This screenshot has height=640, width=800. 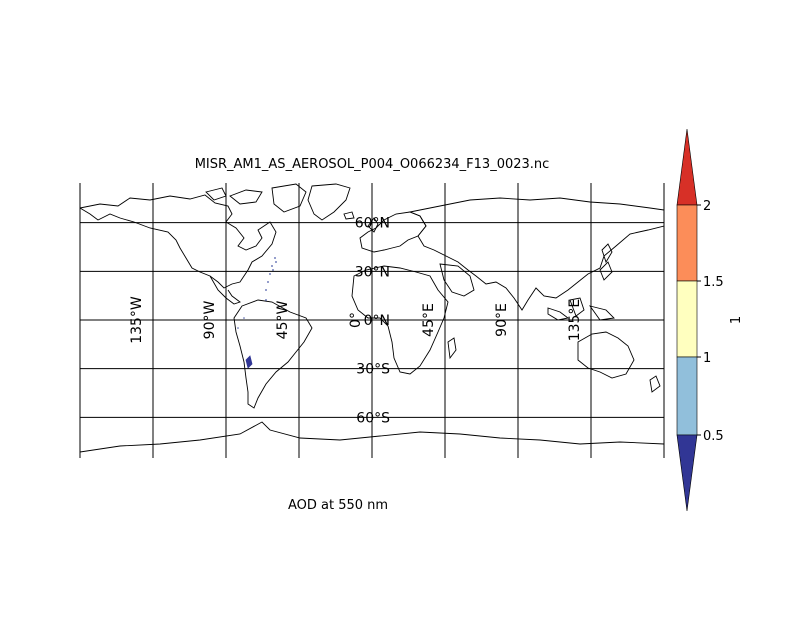 What do you see at coordinates (257, 293) in the screenshot?
I see `aod-swath-atlantic` at bounding box center [257, 293].